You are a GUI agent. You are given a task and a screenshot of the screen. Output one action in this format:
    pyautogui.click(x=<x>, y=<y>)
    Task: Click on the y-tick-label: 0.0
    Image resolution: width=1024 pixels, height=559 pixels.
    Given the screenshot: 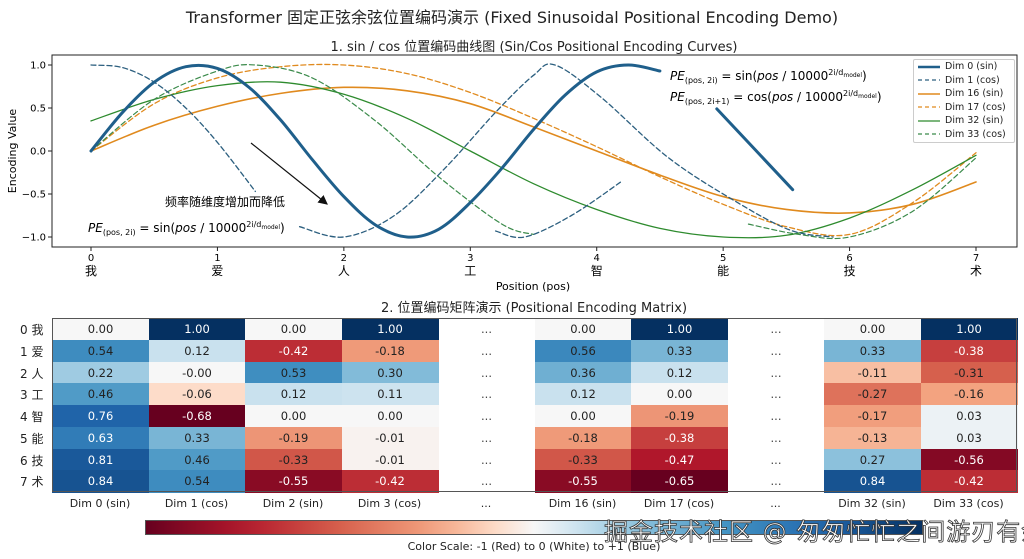 What is the action you would take?
    pyautogui.click(x=38, y=152)
    